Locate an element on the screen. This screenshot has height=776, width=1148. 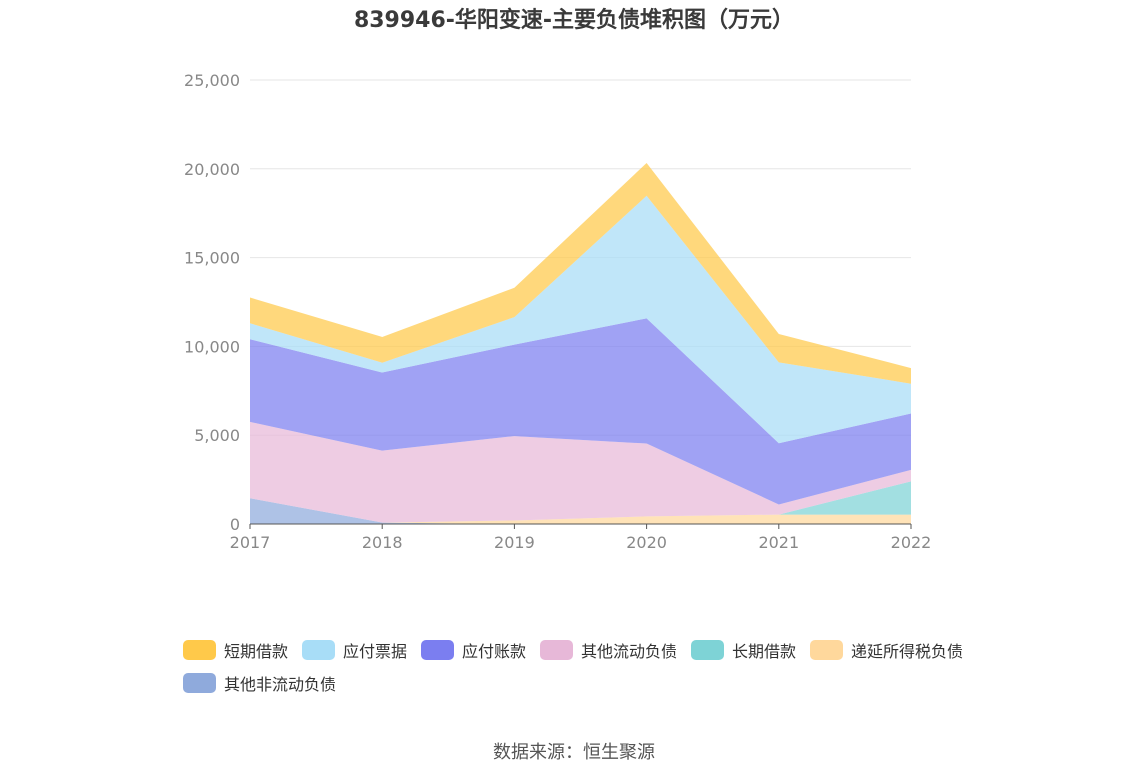
x-tick-label: 2022 is located at coordinates (911, 542).